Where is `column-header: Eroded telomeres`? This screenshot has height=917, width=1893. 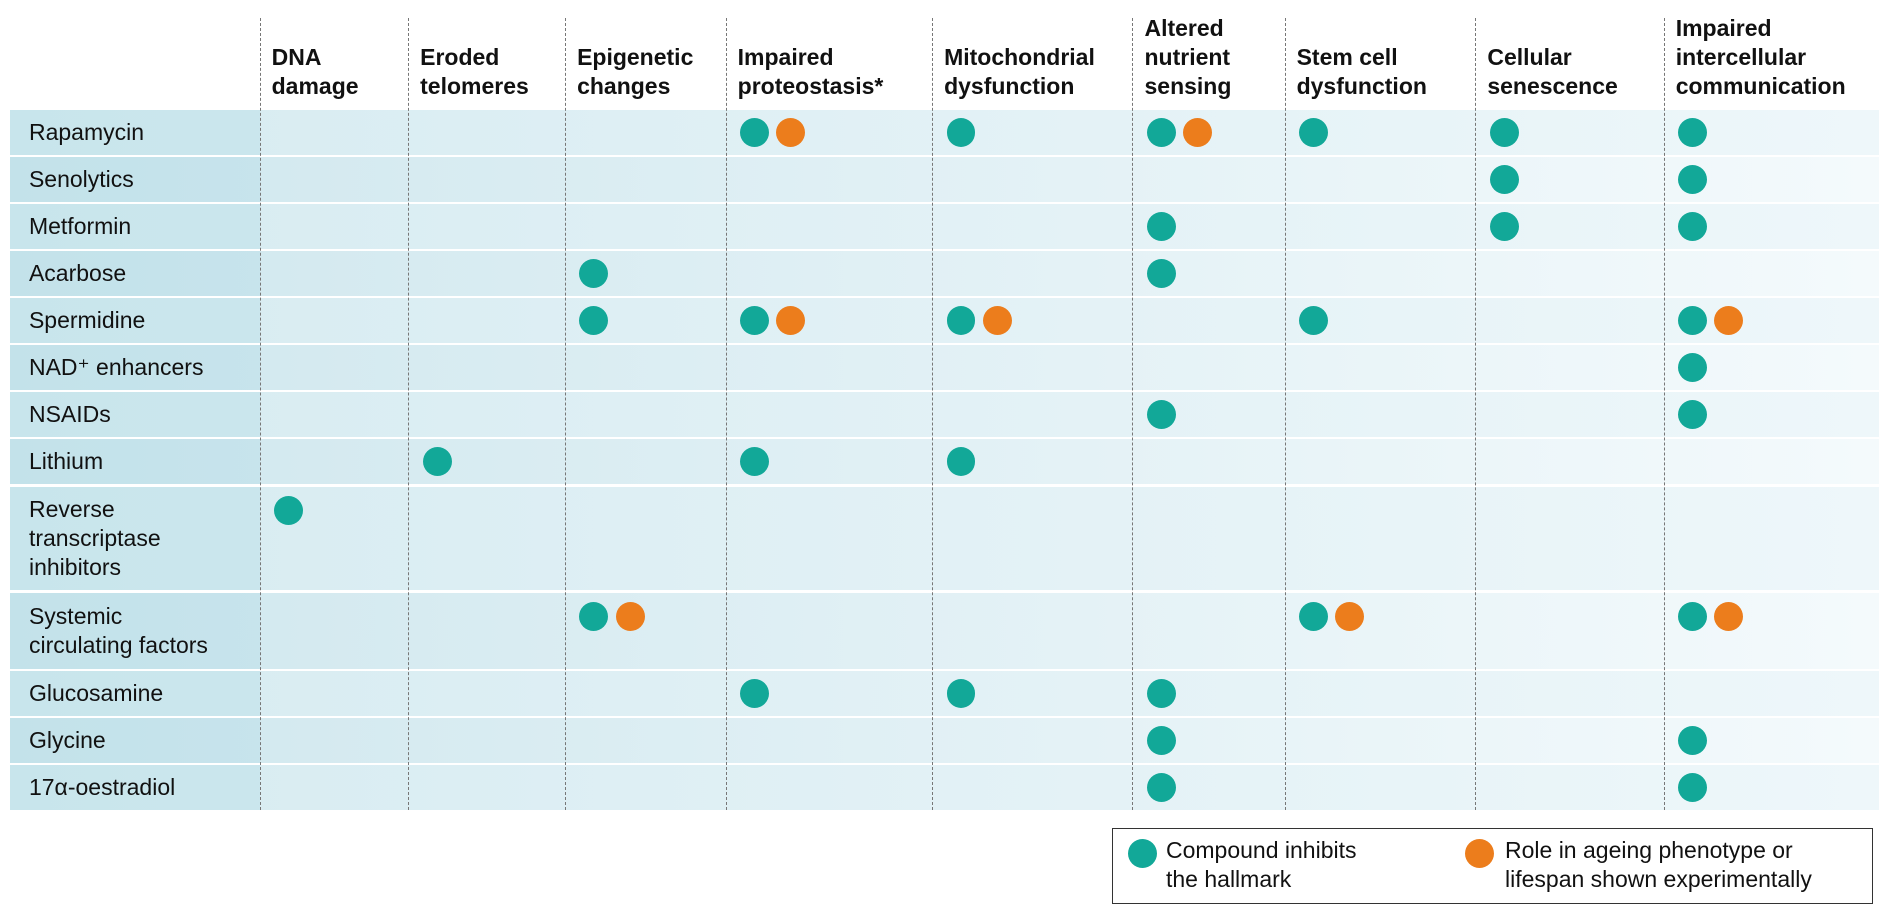 column-header: Eroded telomeres is located at coordinates (474, 72).